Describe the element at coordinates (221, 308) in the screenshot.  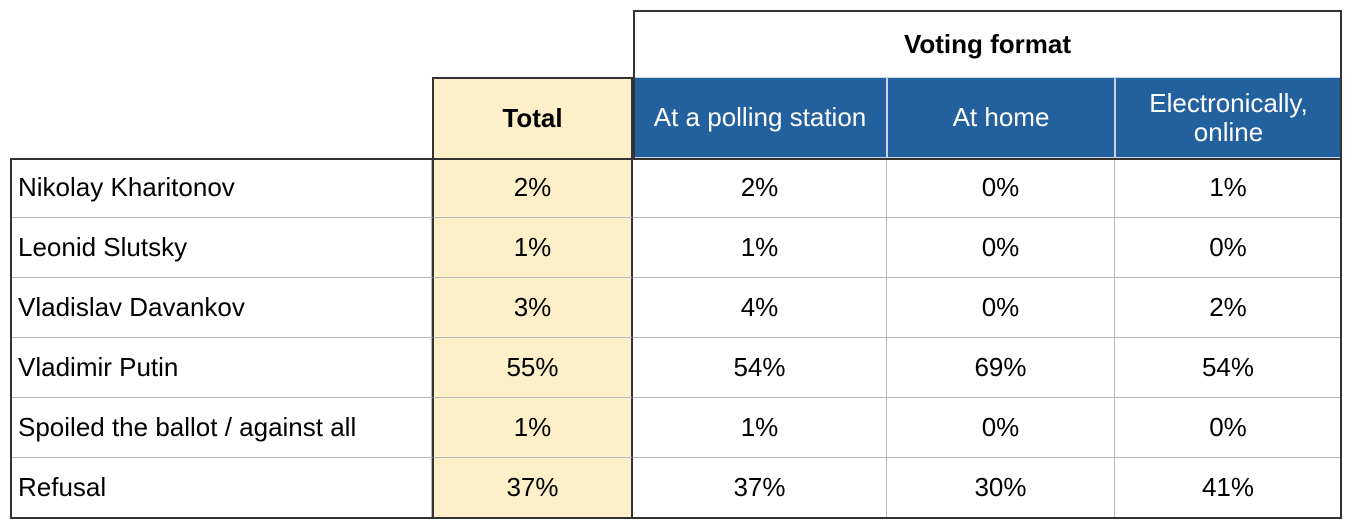
I see `row-label: Vladislav Davankov` at that location.